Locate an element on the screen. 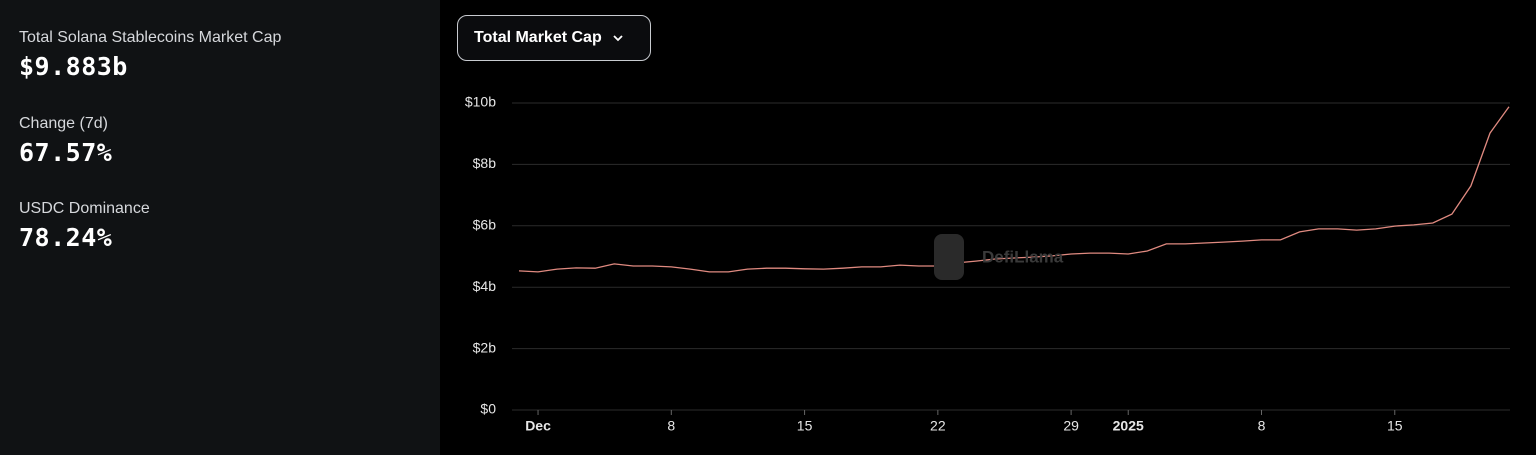 The image size is (1536, 455). stat: Change (7d) 67.57% is located at coordinates (65, 141).